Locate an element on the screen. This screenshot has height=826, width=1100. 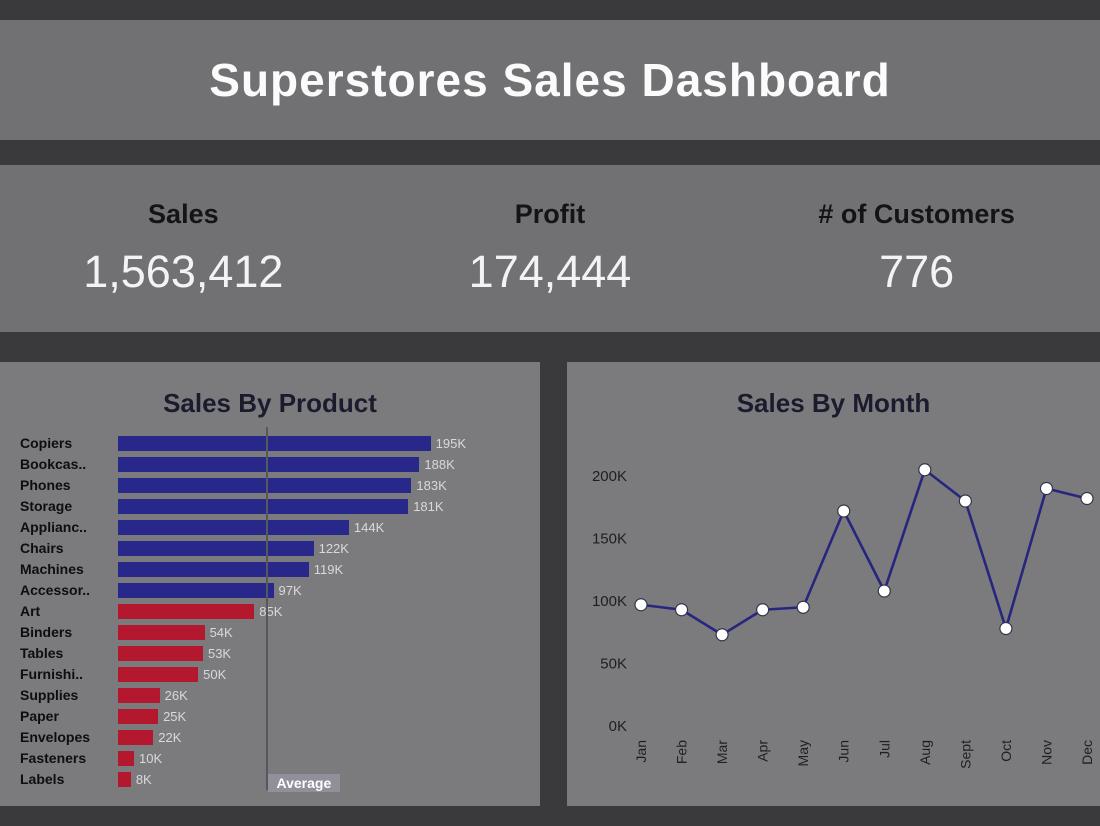
bar-category-label: Art is located at coordinates (30, 611).